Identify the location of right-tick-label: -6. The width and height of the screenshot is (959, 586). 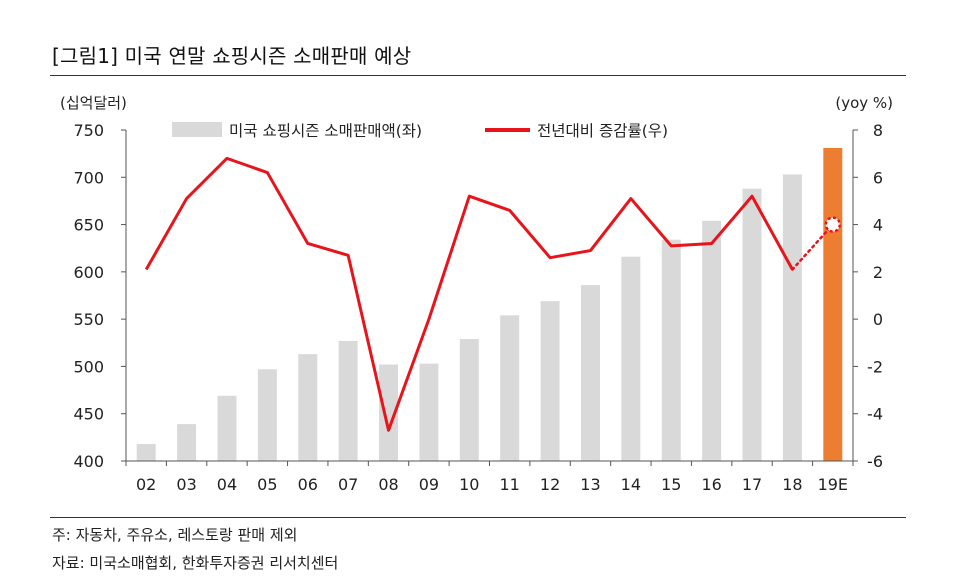
(875, 461).